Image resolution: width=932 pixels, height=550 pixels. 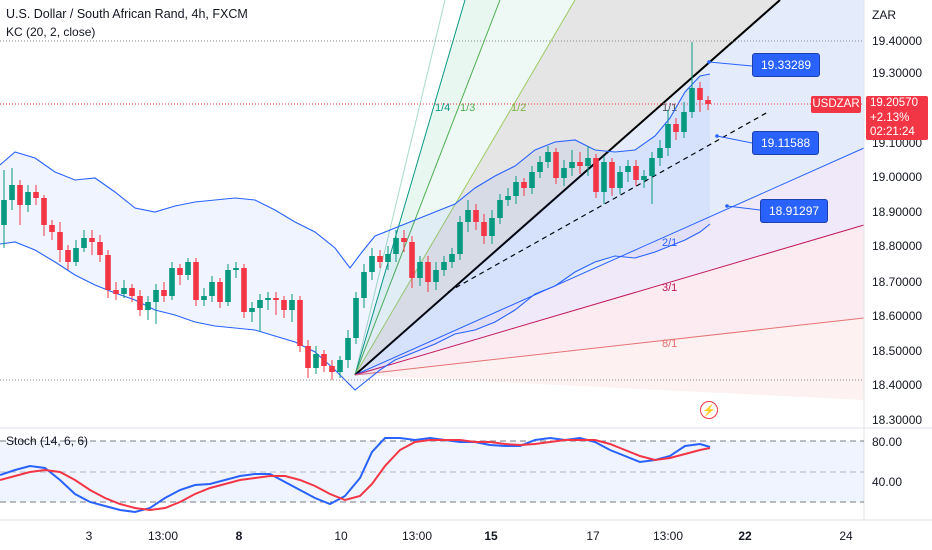 What do you see at coordinates (89, 536) in the screenshot?
I see `time-tick: 3` at bounding box center [89, 536].